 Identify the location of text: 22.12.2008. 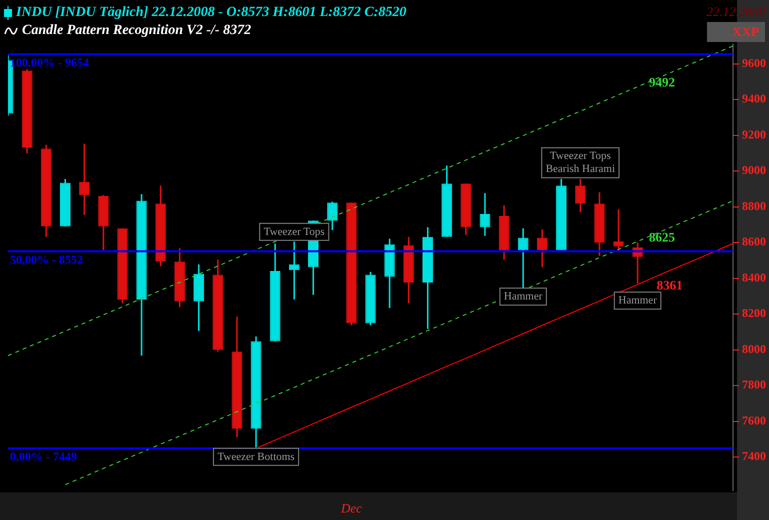
(735, 12).